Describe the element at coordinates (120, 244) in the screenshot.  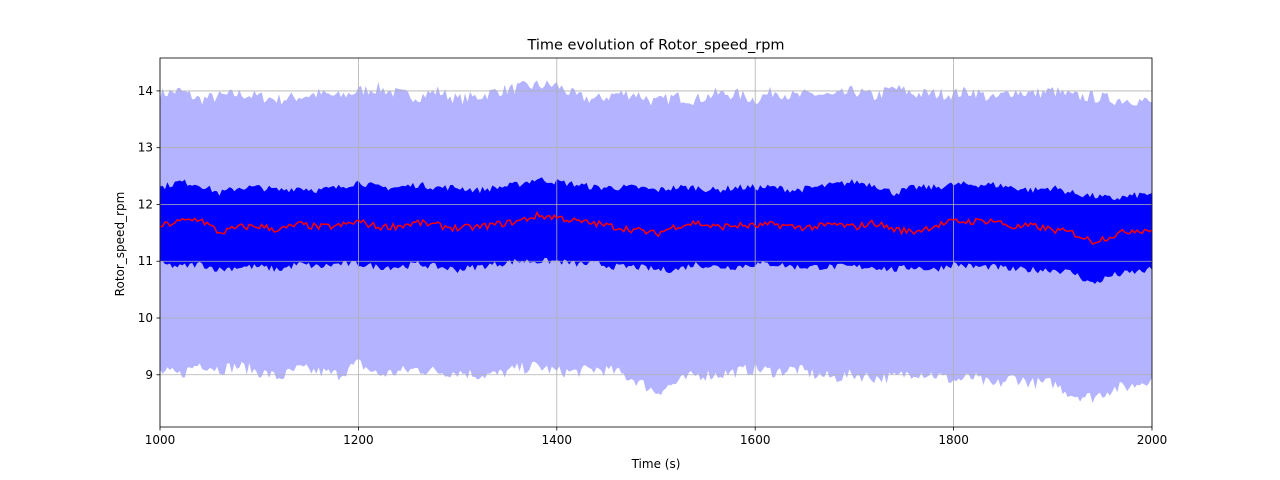
I see `y-axis-title: Rotor_speed_rpm` at that location.